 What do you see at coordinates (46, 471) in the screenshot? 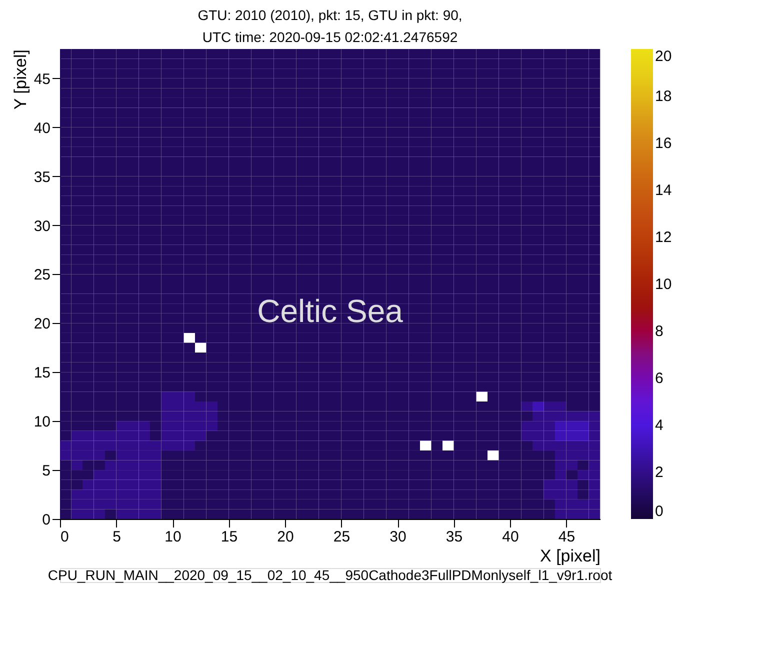
I see `y-tick-label: 5` at bounding box center [46, 471].